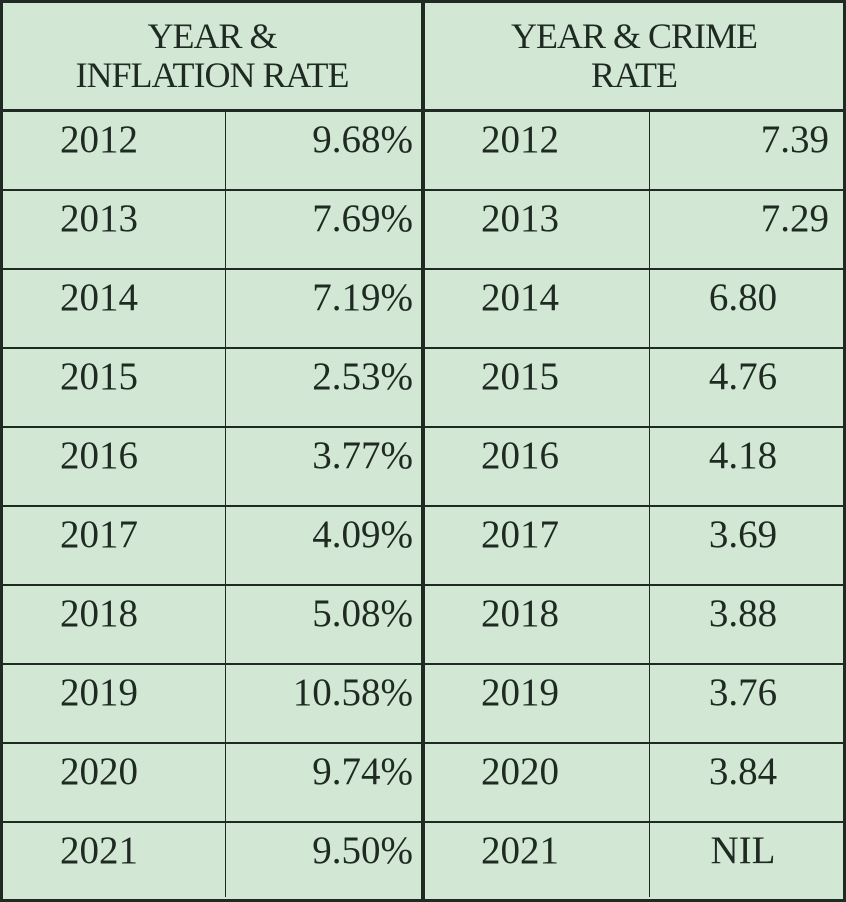 The image size is (846, 902). What do you see at coordinates (520, 139) in the screenshot?
I see `crime-year: 2012` at bounding box center [520, 139].